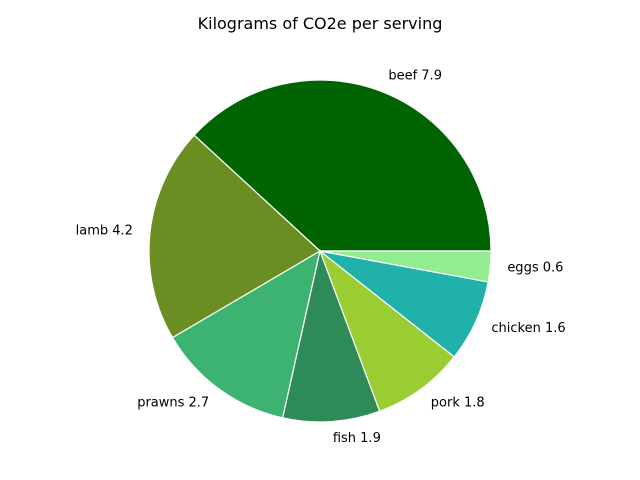 Image resolution: width=640 pixels, height=480 pixels. Describe the element at coordinates (528, 328) in the screenshot. I see `pie-label-chicken: chicken 1.6` at that location.